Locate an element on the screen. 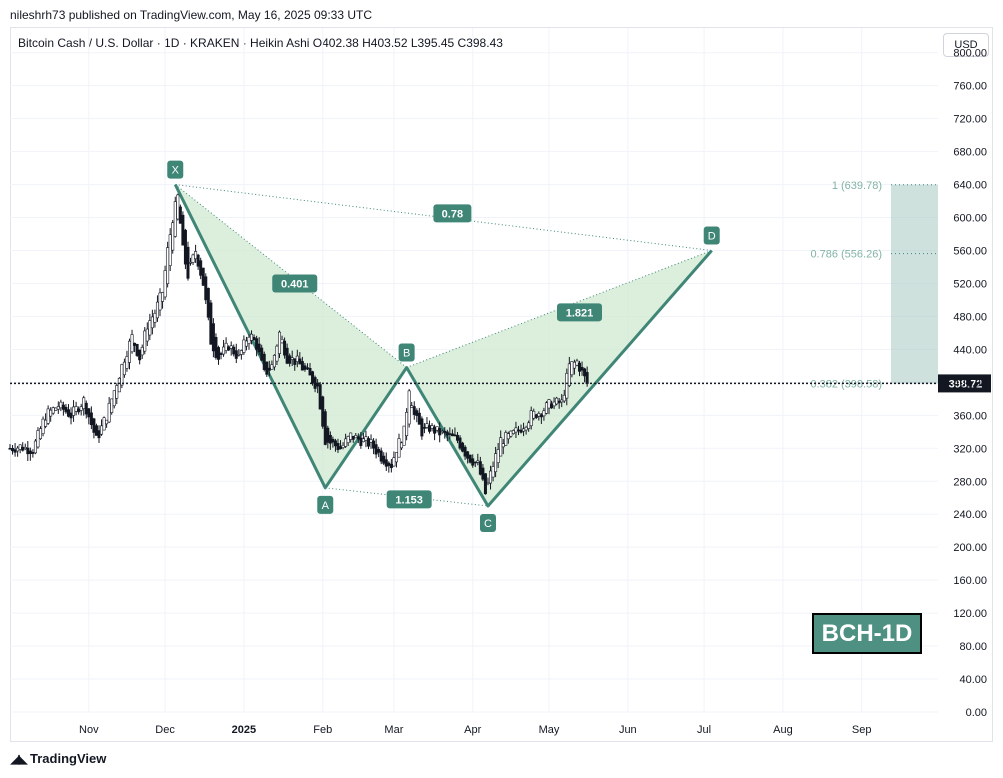 This screenshot has width=1003, height=778. price-tick-label: 680.00 is located at coordinates (970, 153).